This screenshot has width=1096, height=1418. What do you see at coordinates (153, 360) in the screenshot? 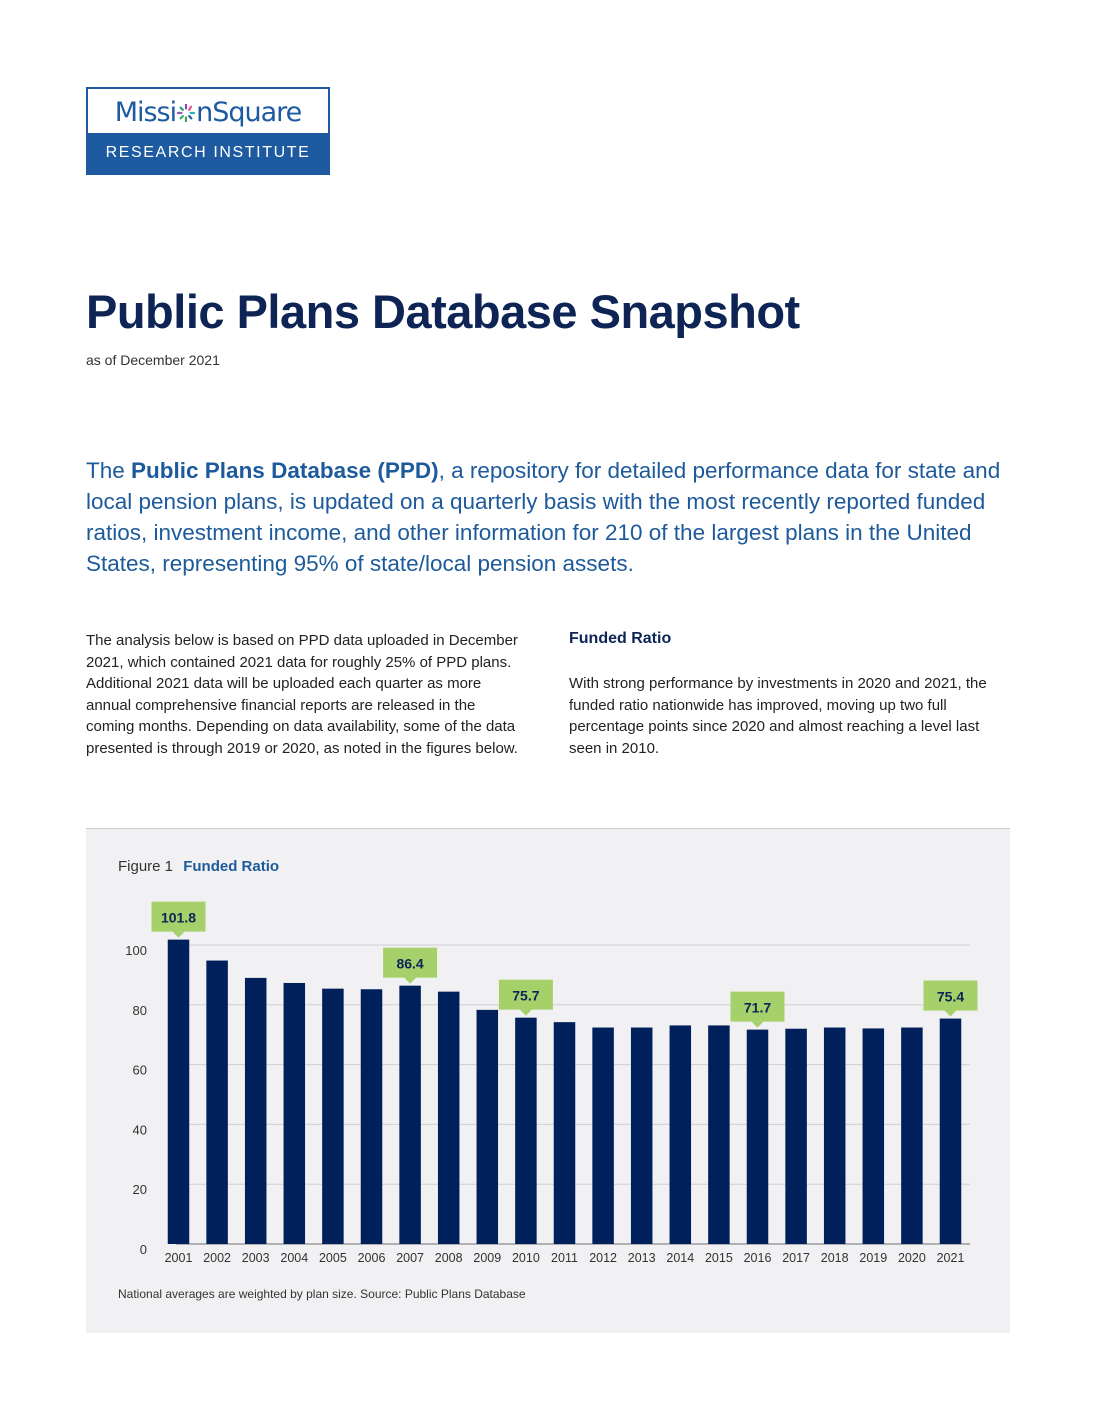
I see `page-subtitle: as of December 2021` at bounding box center [153, 360].